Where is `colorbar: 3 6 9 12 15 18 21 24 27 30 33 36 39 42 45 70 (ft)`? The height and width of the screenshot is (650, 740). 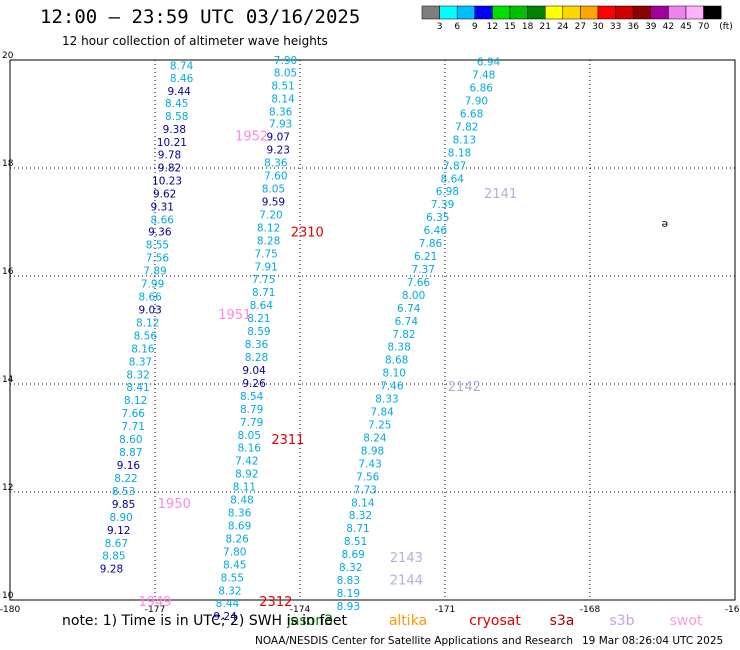 colorbar: 3 6 9 12 15 18 21 24 27 30 33 36 39 42 45 70 (ft) is located at coordinates (577, 18).